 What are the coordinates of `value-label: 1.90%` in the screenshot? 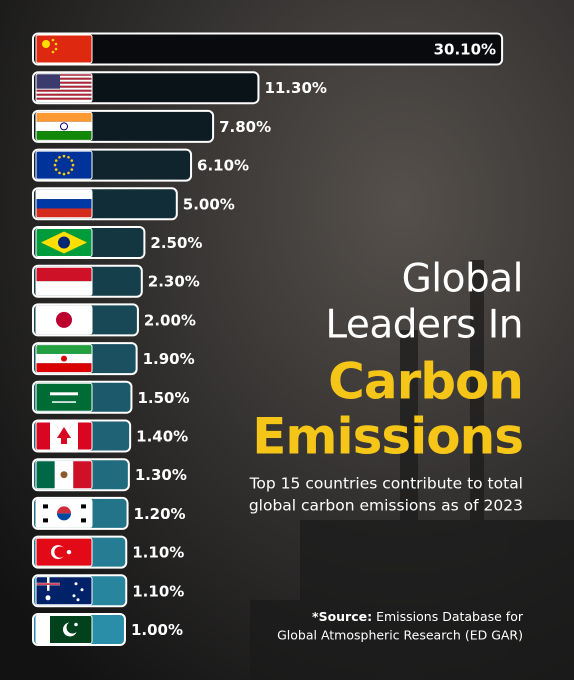 It's located at (169, 359).